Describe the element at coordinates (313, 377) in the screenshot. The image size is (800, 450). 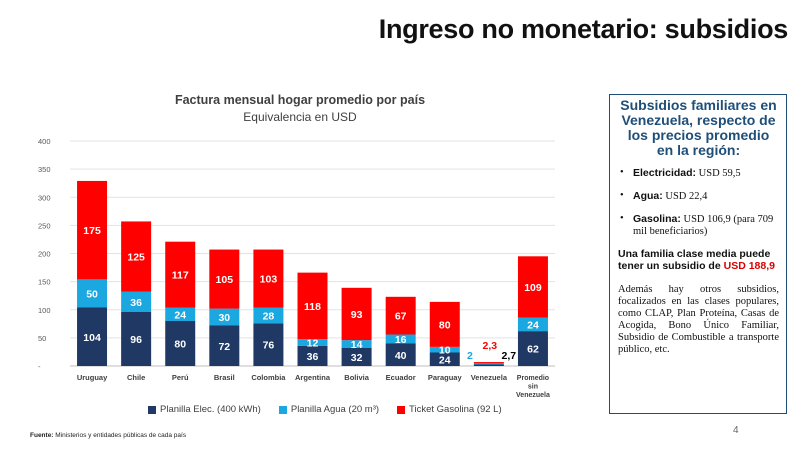
I see `x-tick-label: Argentina` at that location.